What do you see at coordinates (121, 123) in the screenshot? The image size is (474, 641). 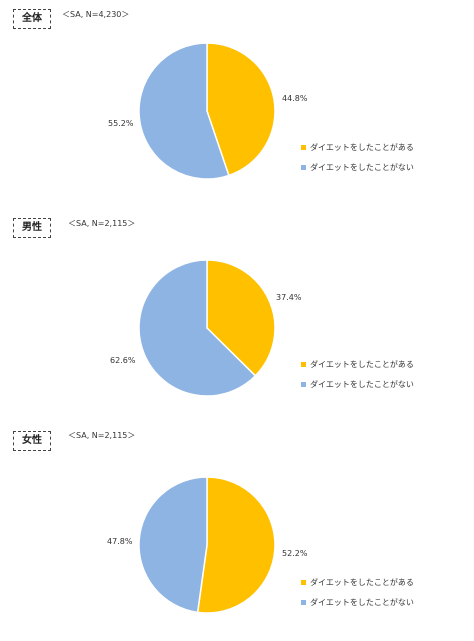 I see `slice-label-no: 55.2%` at bounding box center [121, 123].